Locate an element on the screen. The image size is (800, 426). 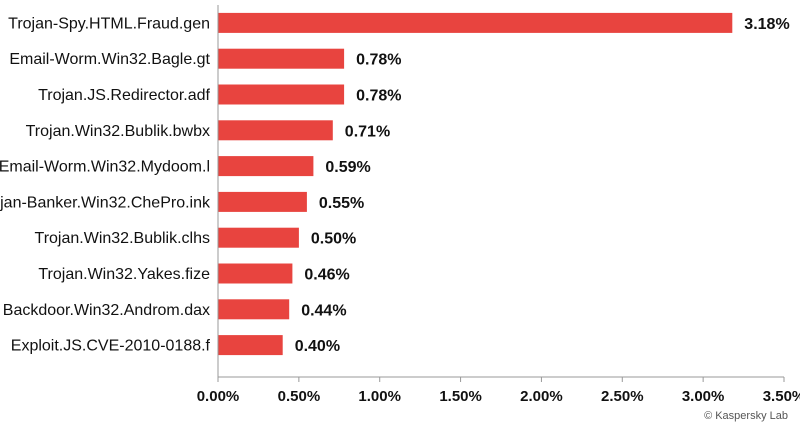
x-tick-label: 3.00% is located at coordinates (703, 396).